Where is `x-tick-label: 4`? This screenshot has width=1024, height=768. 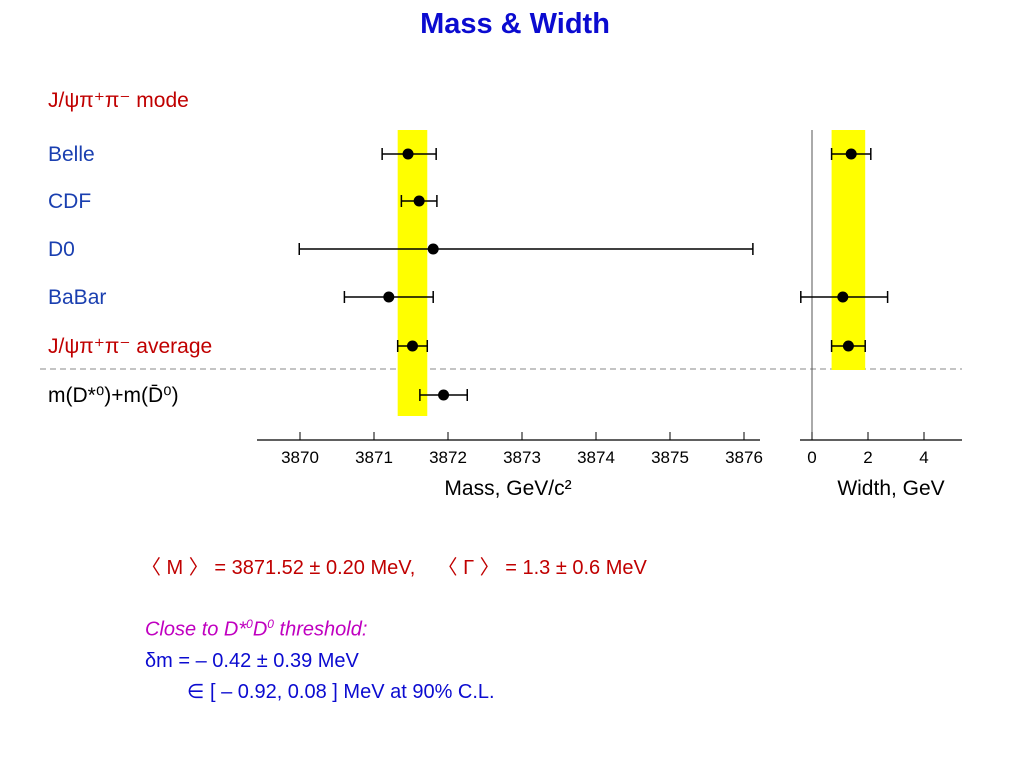
x-tick-label: 4 is located at coordinates (923, 457).